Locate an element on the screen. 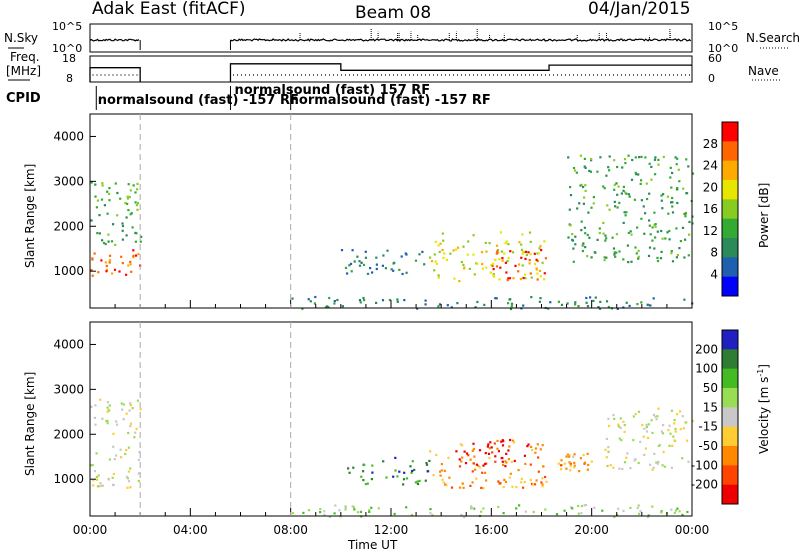  y-tick-label: 3000 is located at coordinates (68, 181).